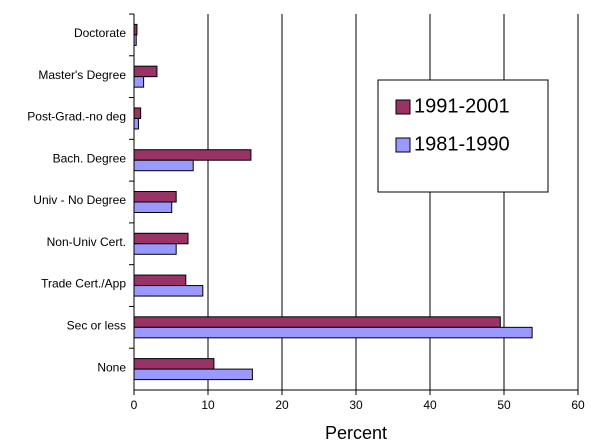  Describe the element at coordinates (208, 405) in the screenshot. I see `x-tick-label: 10` at that location.